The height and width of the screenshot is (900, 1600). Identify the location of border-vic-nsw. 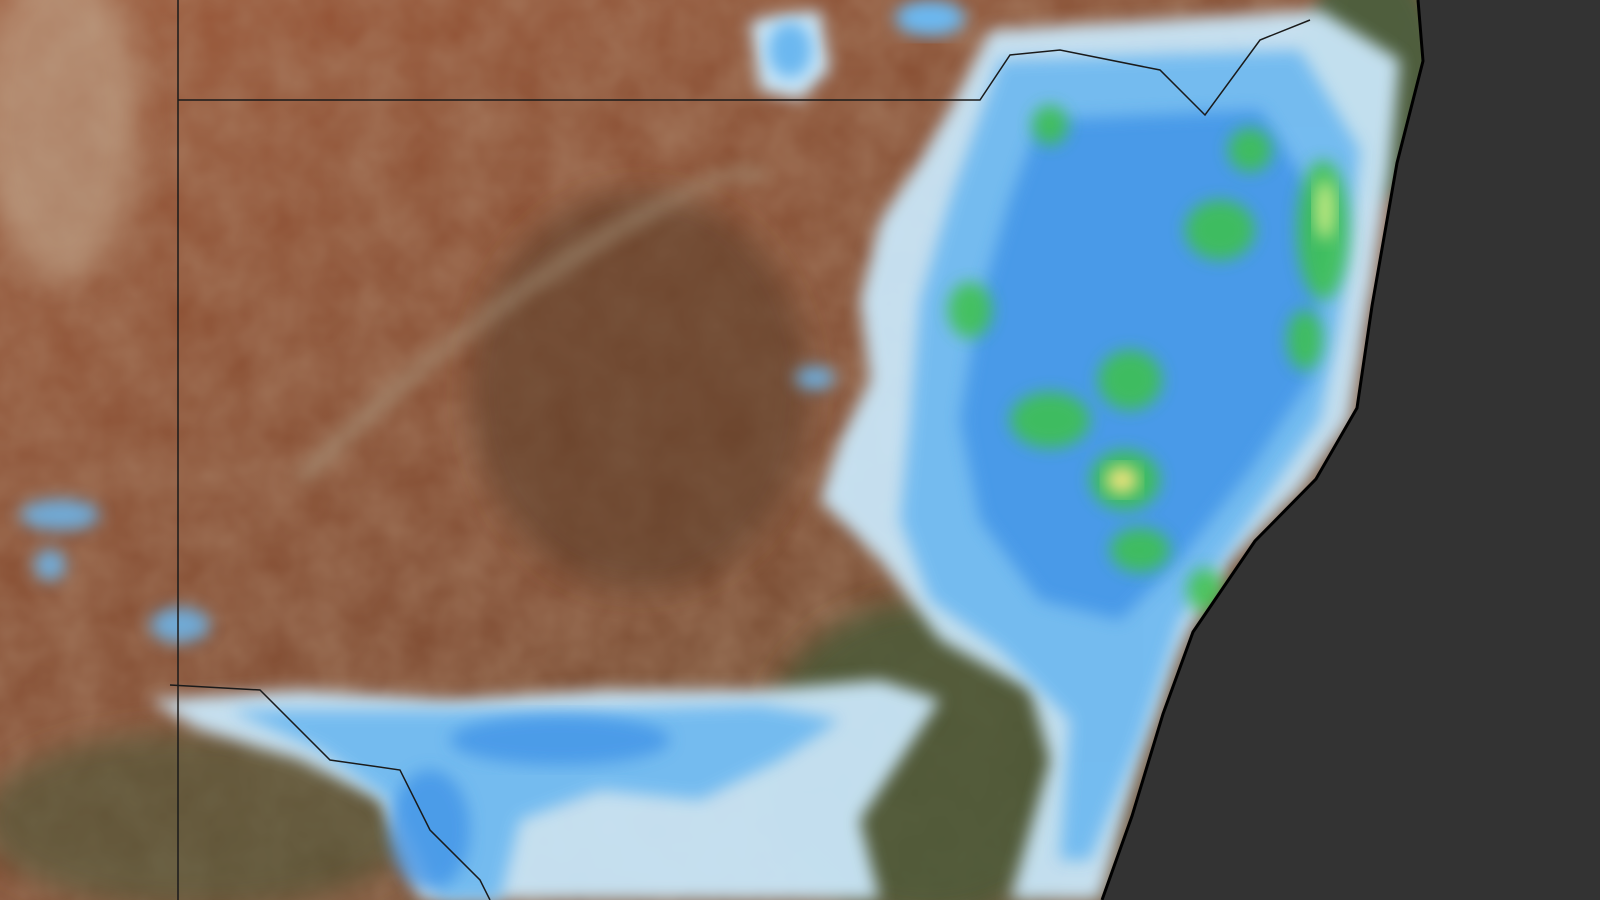
(330, 792).